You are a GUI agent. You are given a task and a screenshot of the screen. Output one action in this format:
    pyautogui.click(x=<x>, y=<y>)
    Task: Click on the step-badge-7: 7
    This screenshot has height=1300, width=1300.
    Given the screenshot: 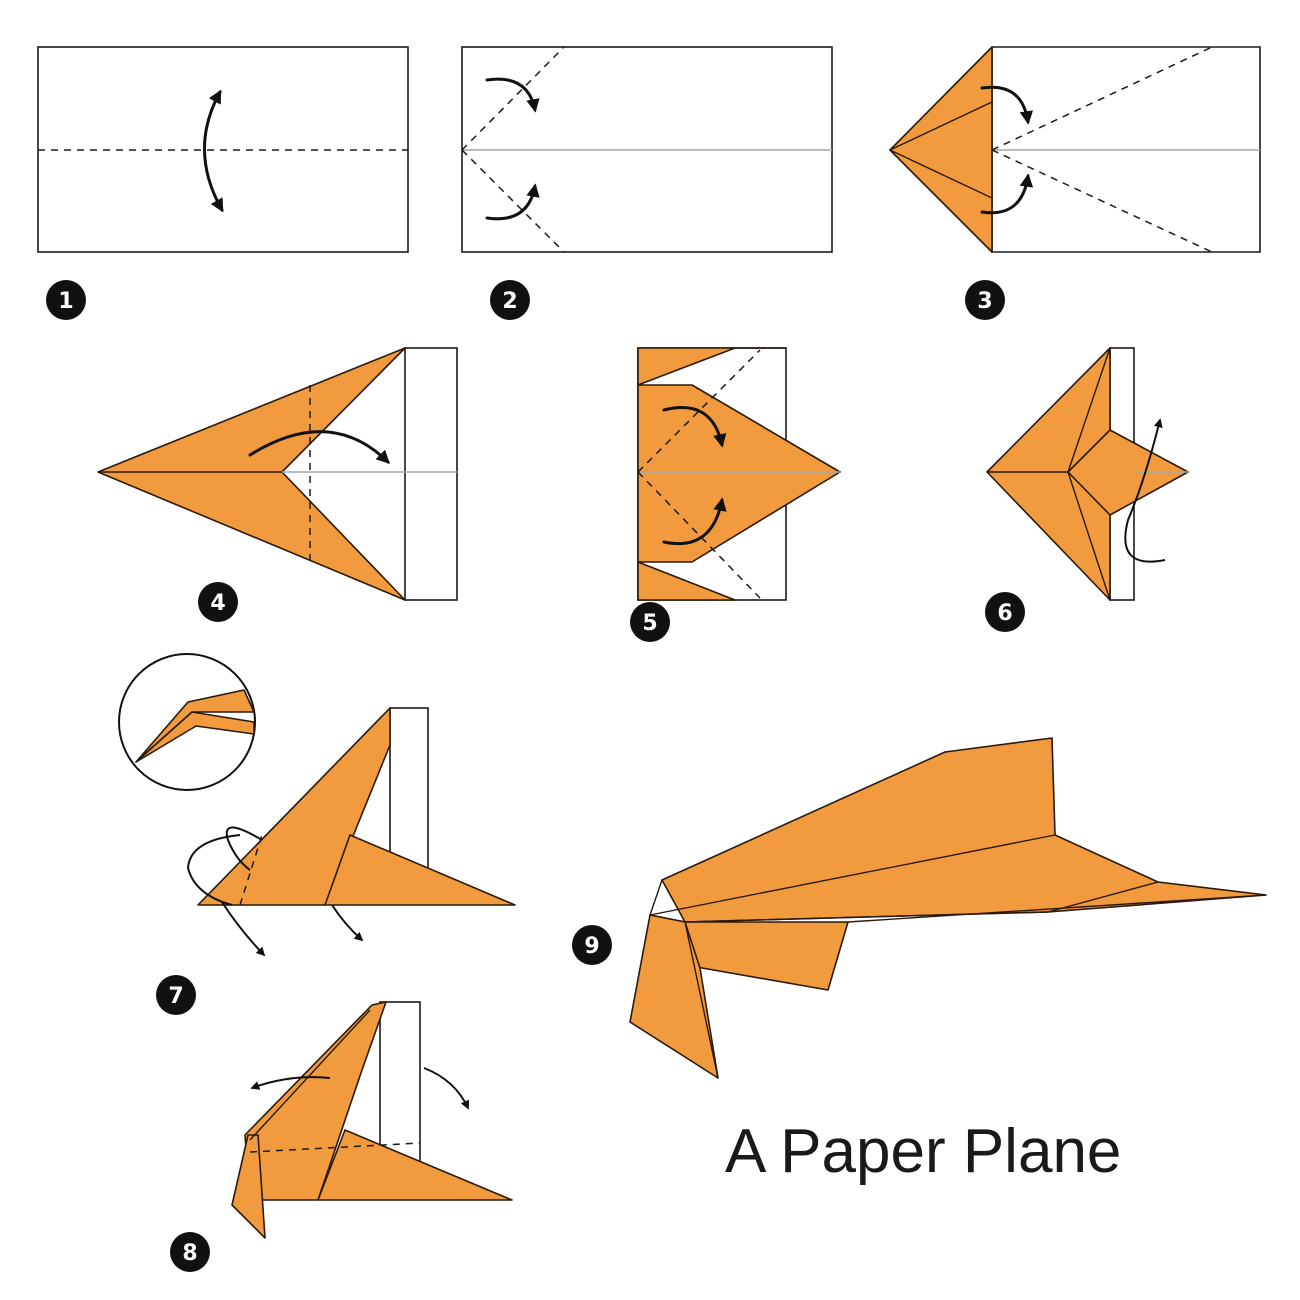 What is the action you would take?
    pyautogui.click(x=176, y=995)
    